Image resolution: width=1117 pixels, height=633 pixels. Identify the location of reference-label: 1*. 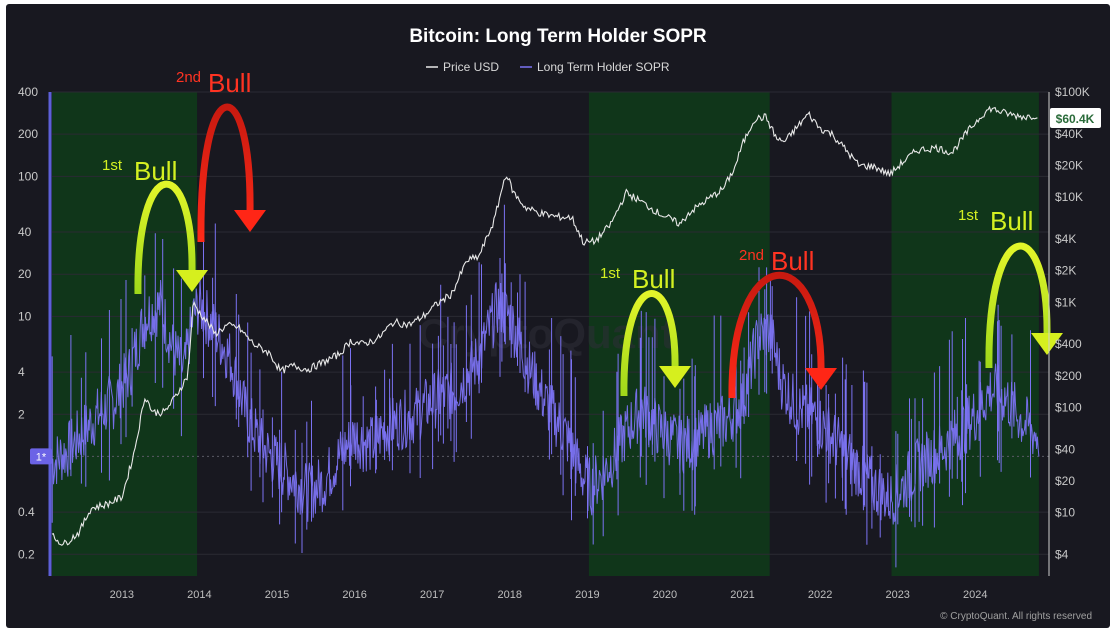
(41, 457).